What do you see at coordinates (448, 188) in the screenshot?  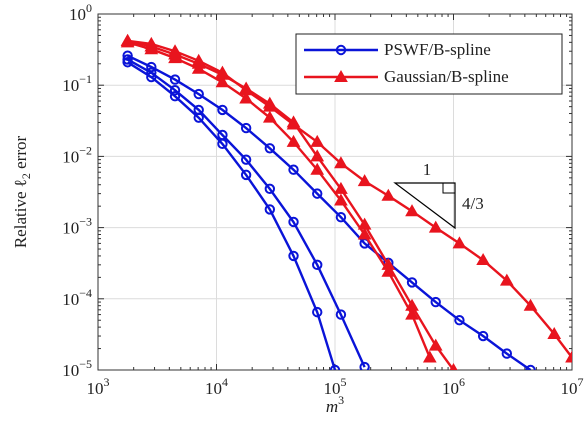 I see `right-angle` at bounding box center [448, 188].